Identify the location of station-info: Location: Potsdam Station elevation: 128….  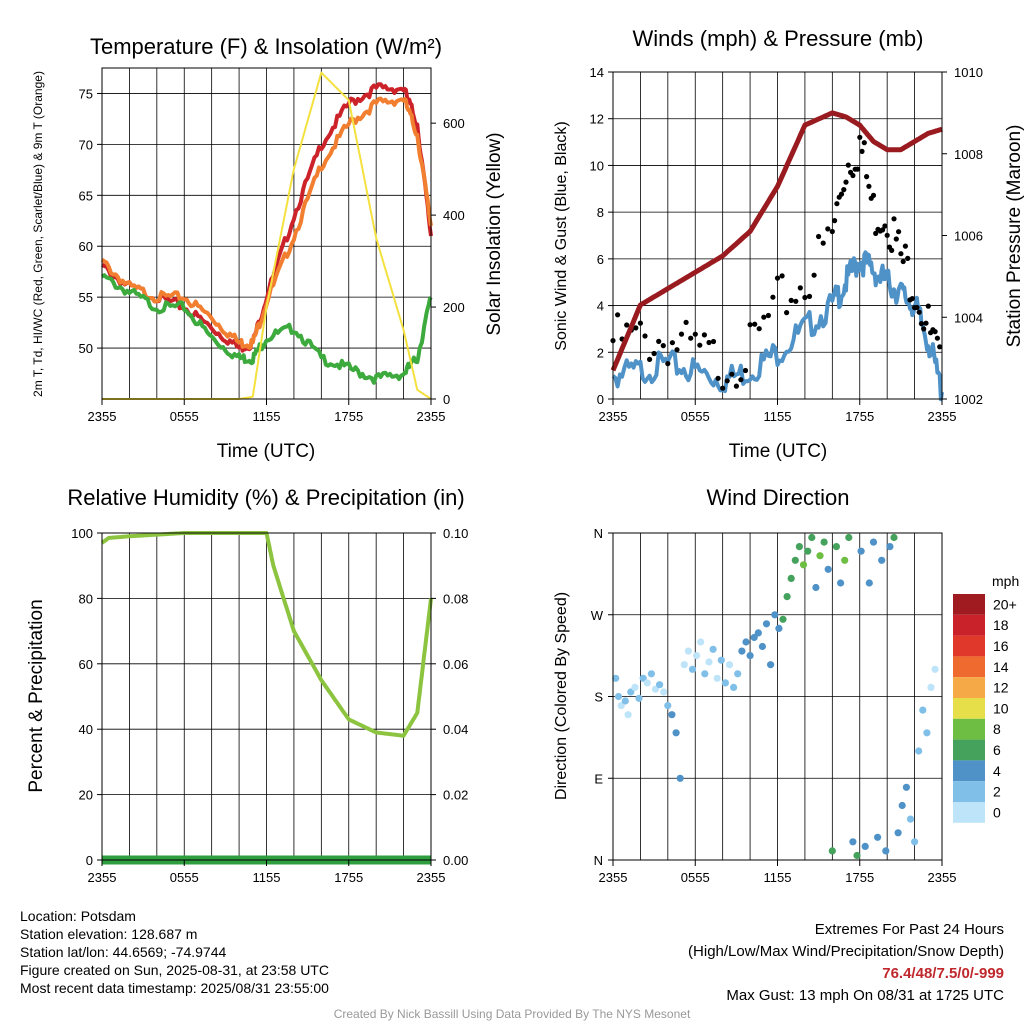
(174, 952).